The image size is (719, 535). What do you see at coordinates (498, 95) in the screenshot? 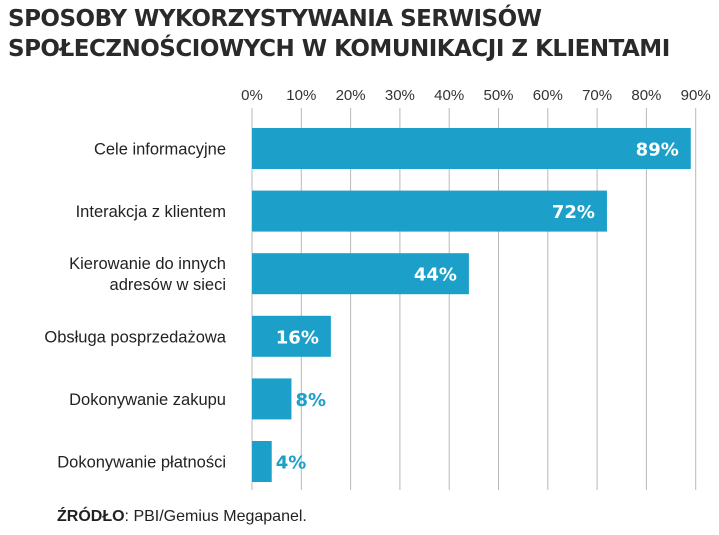
I see `x-tick-label: 50%` at bounding box center [498, 95].